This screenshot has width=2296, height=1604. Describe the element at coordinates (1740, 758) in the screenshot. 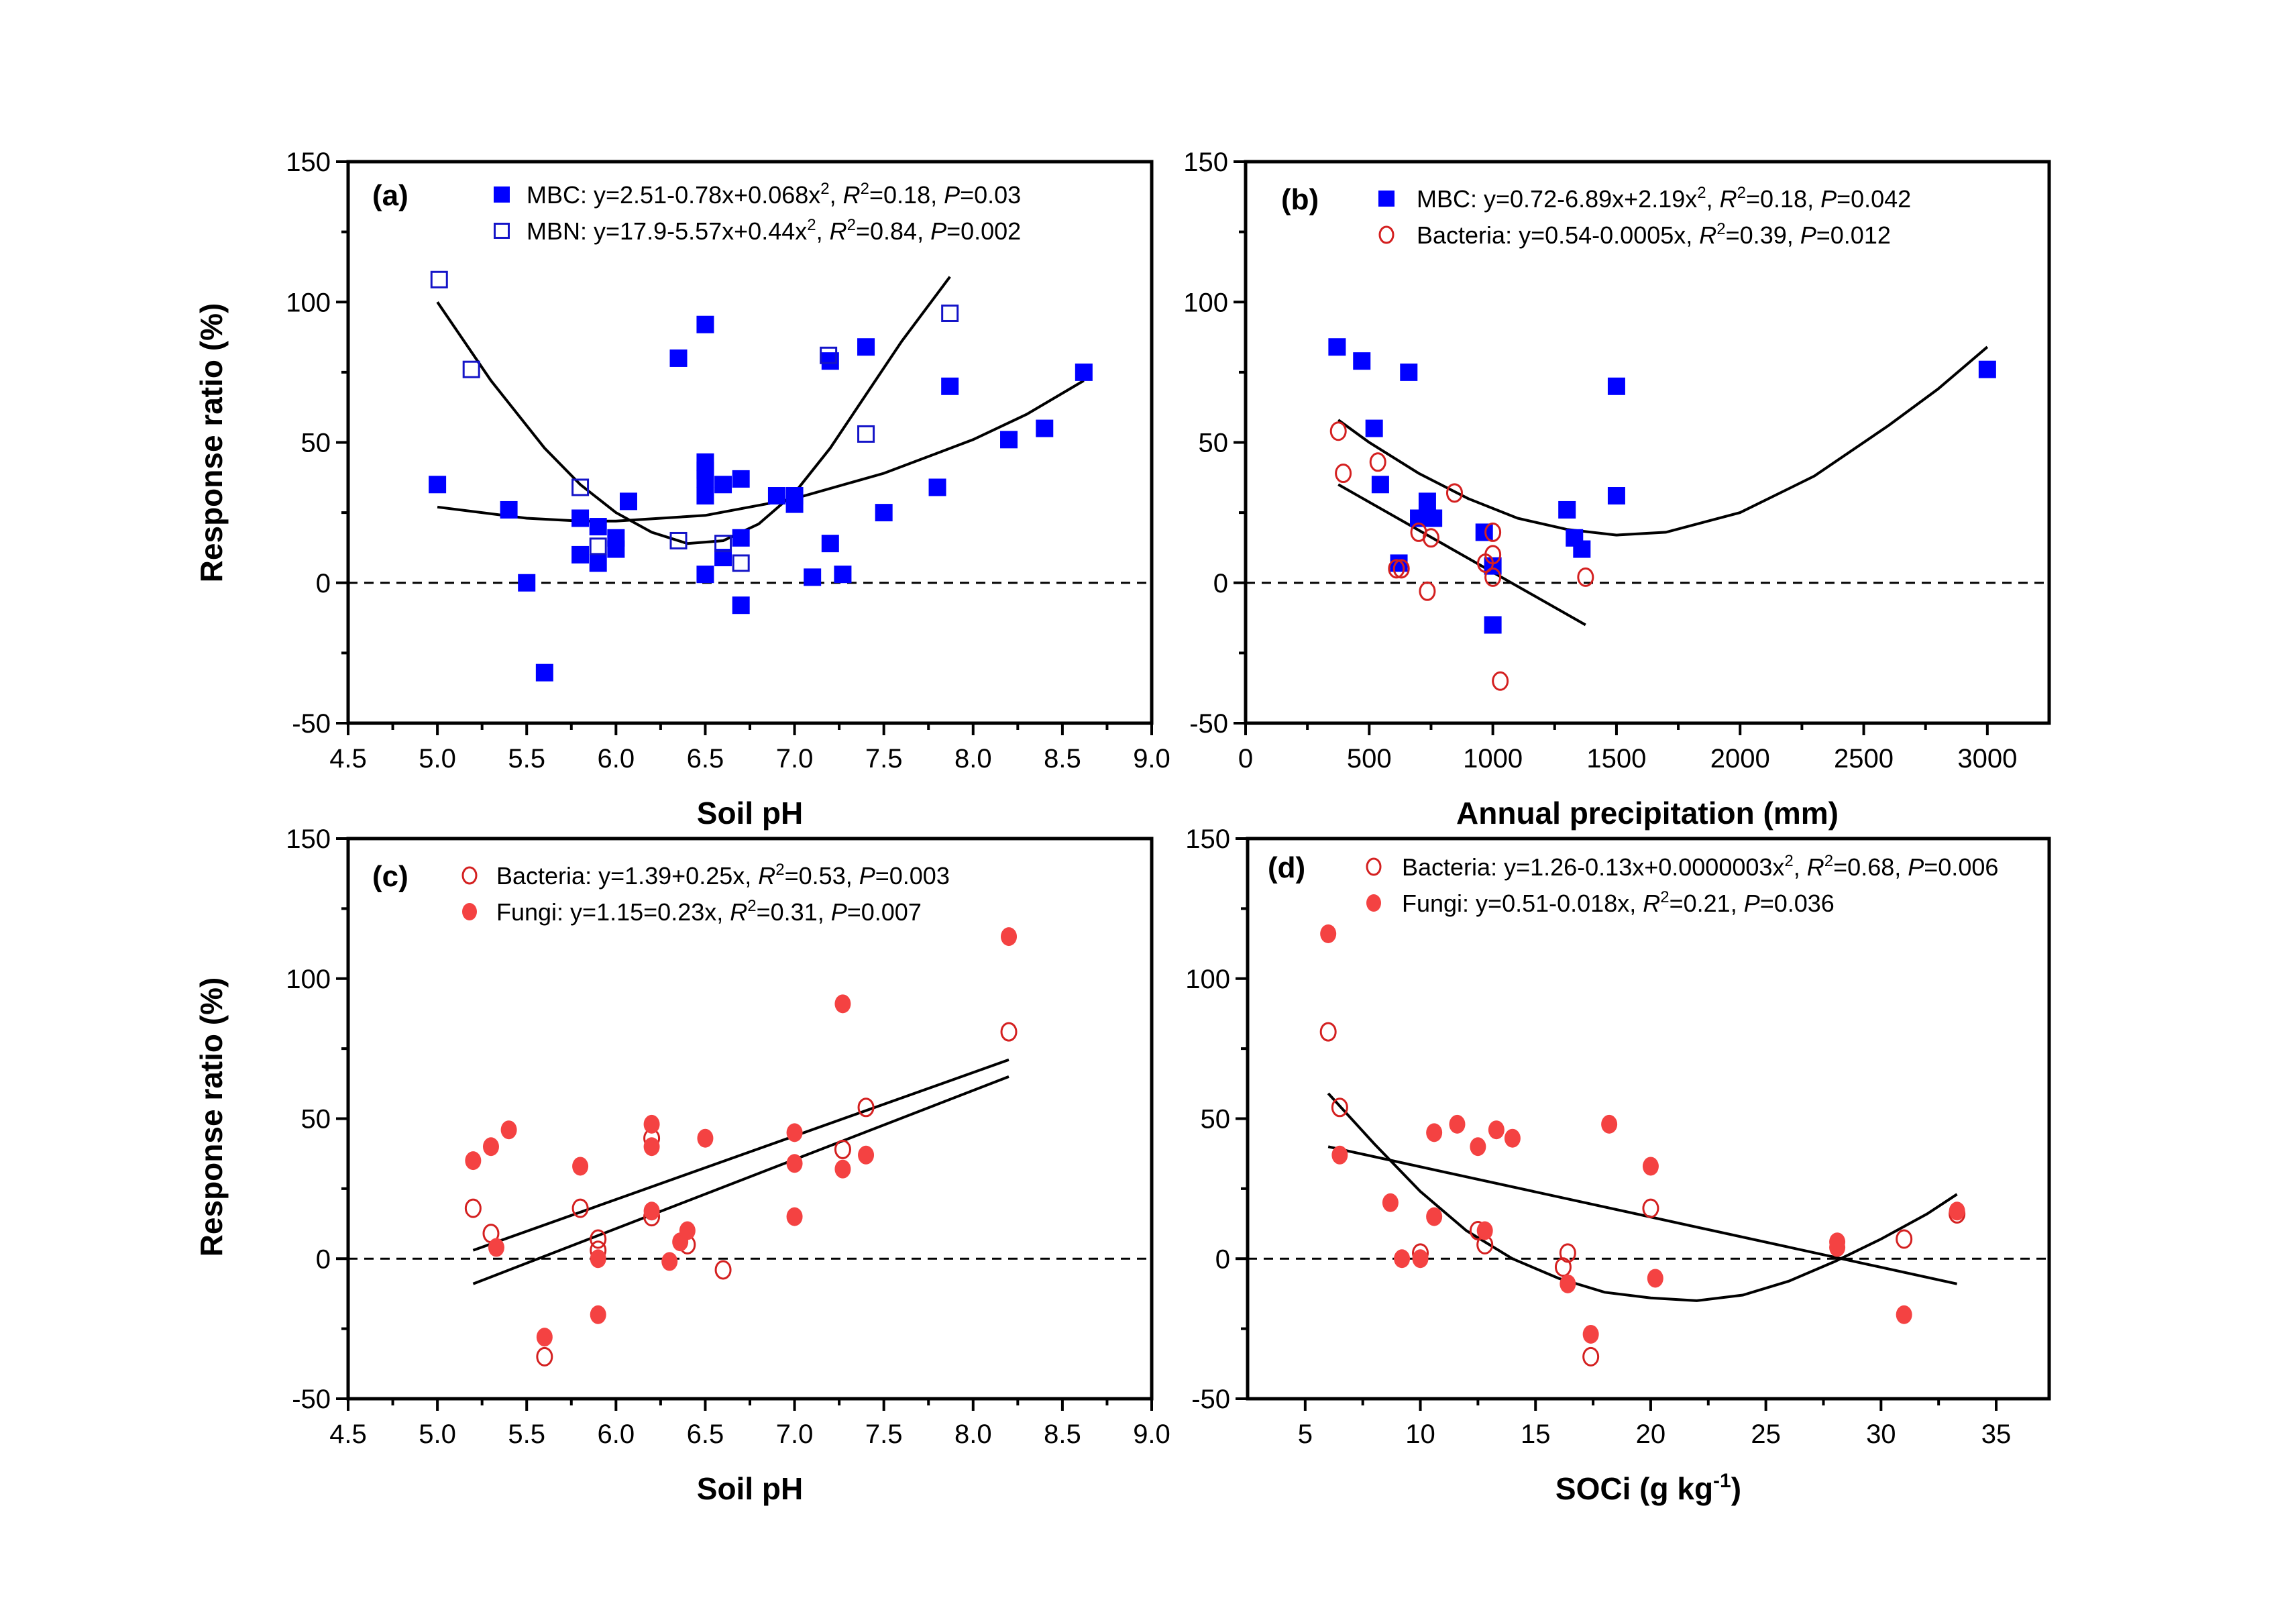

I see `x-tick-label: 2000` at that location.